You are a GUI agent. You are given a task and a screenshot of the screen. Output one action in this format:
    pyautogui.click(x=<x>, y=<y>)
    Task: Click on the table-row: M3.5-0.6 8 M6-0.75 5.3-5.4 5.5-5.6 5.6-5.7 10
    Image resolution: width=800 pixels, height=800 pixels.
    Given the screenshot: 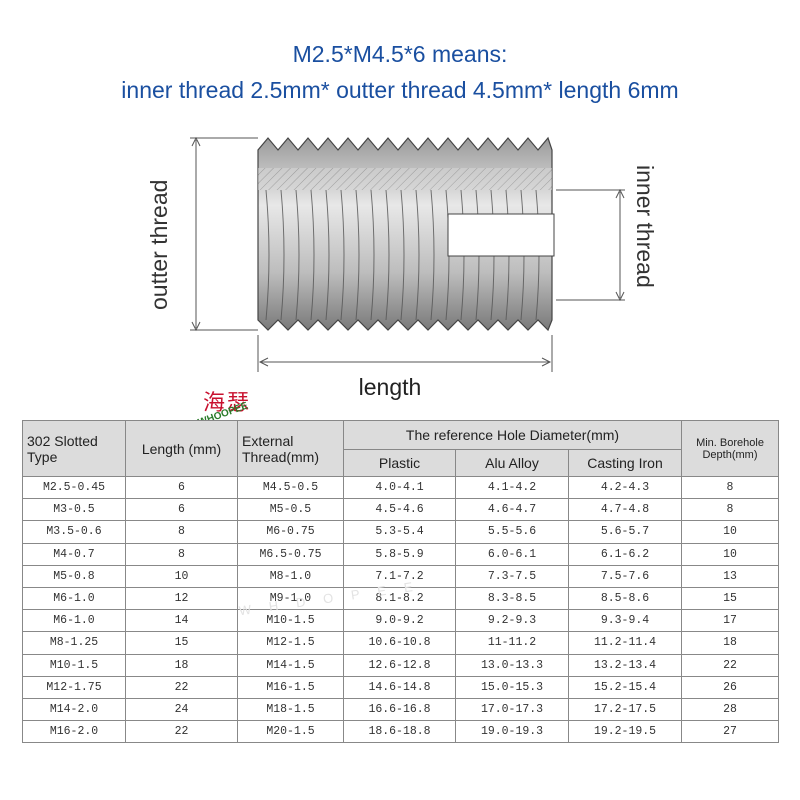 What is the action you would take?
    pyautogui.click(x=400, y=532)
    